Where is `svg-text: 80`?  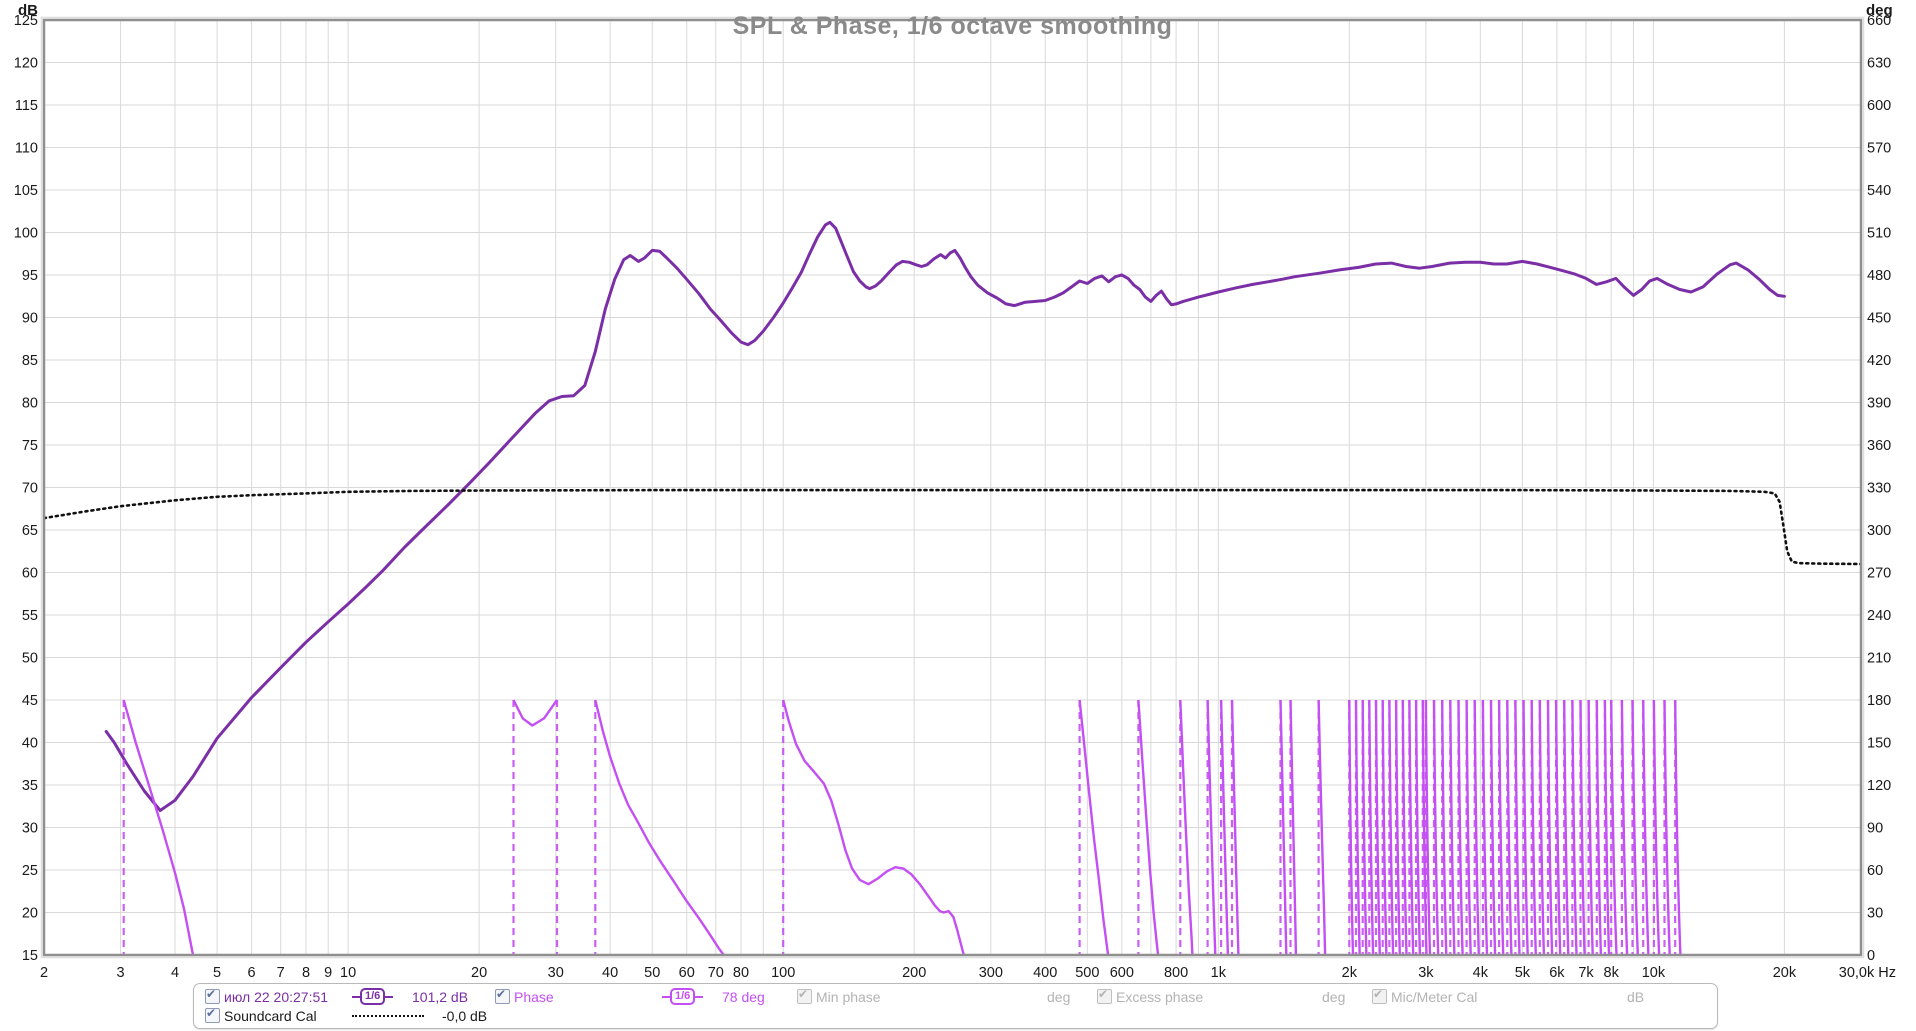
svg-text: 80 is located at coordinates (30, 404).